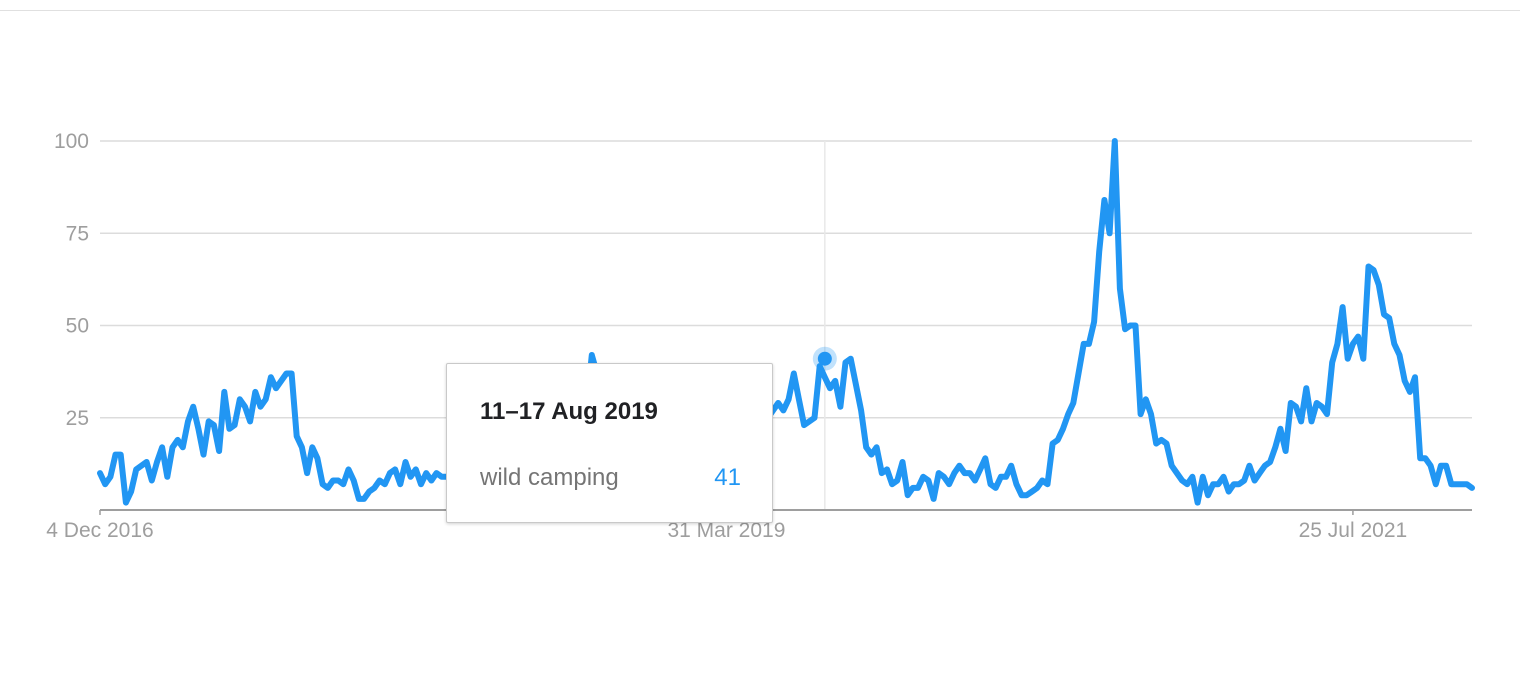 This screenshot has width=1520, height=682. I want to click on tooltip: 11–17 Aug 2019 wild camping 41, so click(609, 443).